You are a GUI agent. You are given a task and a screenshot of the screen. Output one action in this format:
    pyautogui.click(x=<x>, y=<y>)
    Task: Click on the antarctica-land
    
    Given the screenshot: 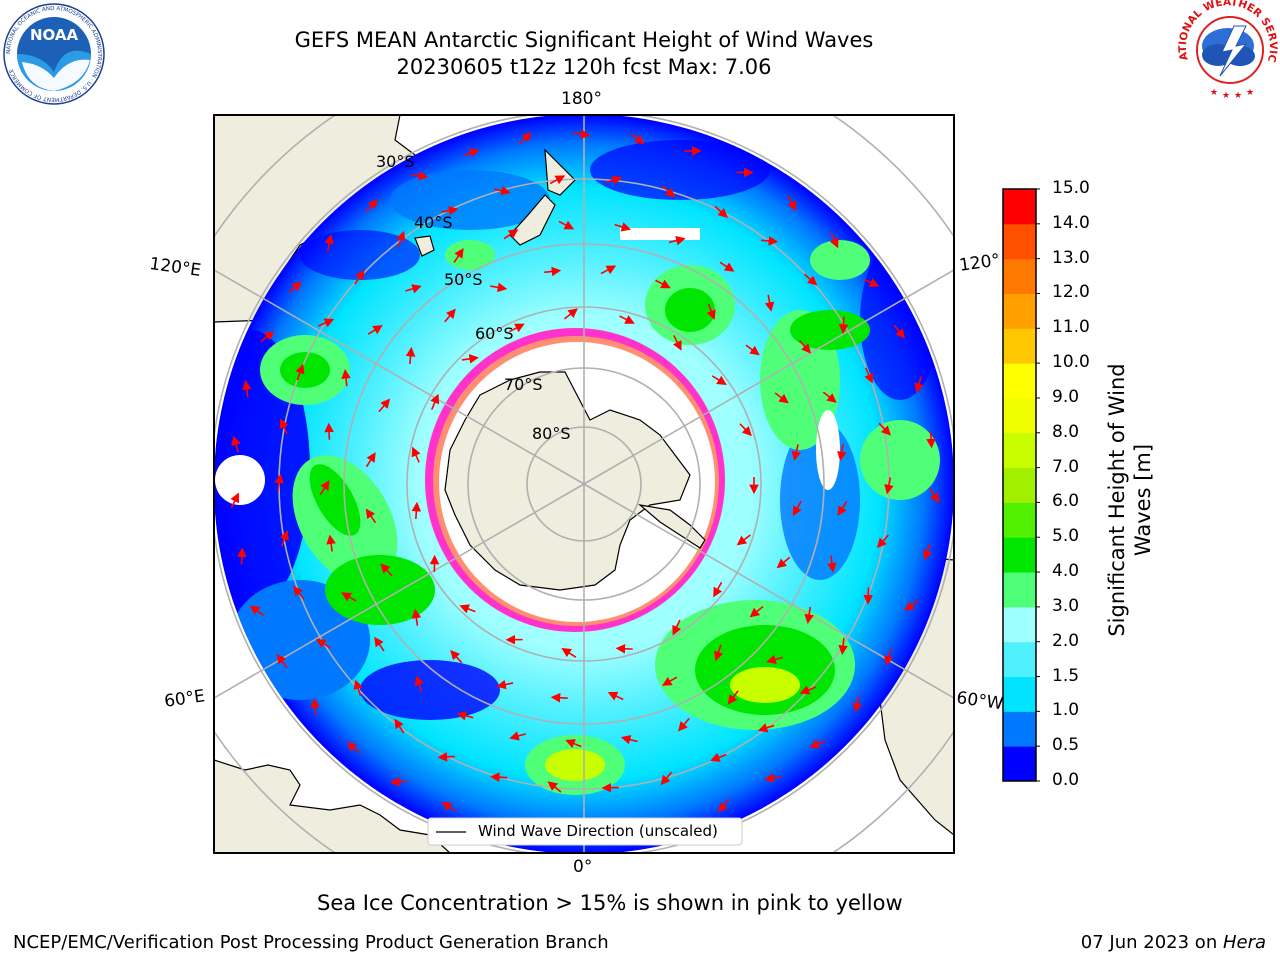 What is the action you would take?
    pyautogui.click(x=567, y=481)
    